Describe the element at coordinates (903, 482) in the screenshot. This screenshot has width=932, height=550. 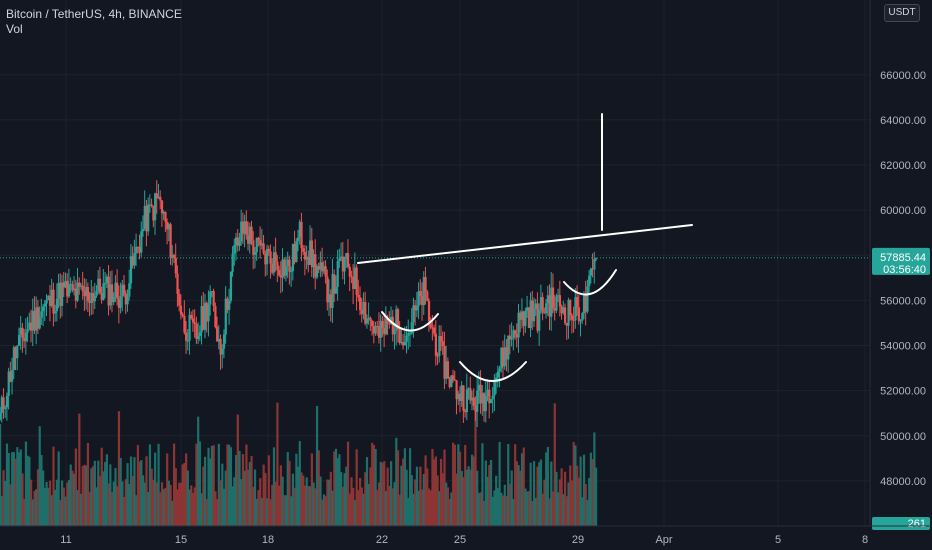
I see `price-tick-label: 48000.00` at that location.